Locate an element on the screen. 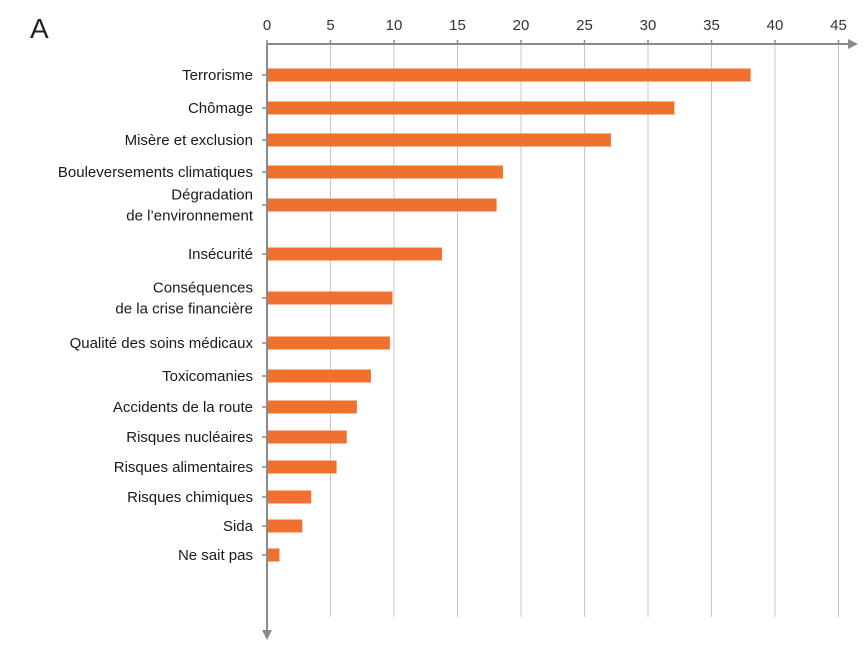  x-tick-label: 0 is located at coordinates (267, 25).